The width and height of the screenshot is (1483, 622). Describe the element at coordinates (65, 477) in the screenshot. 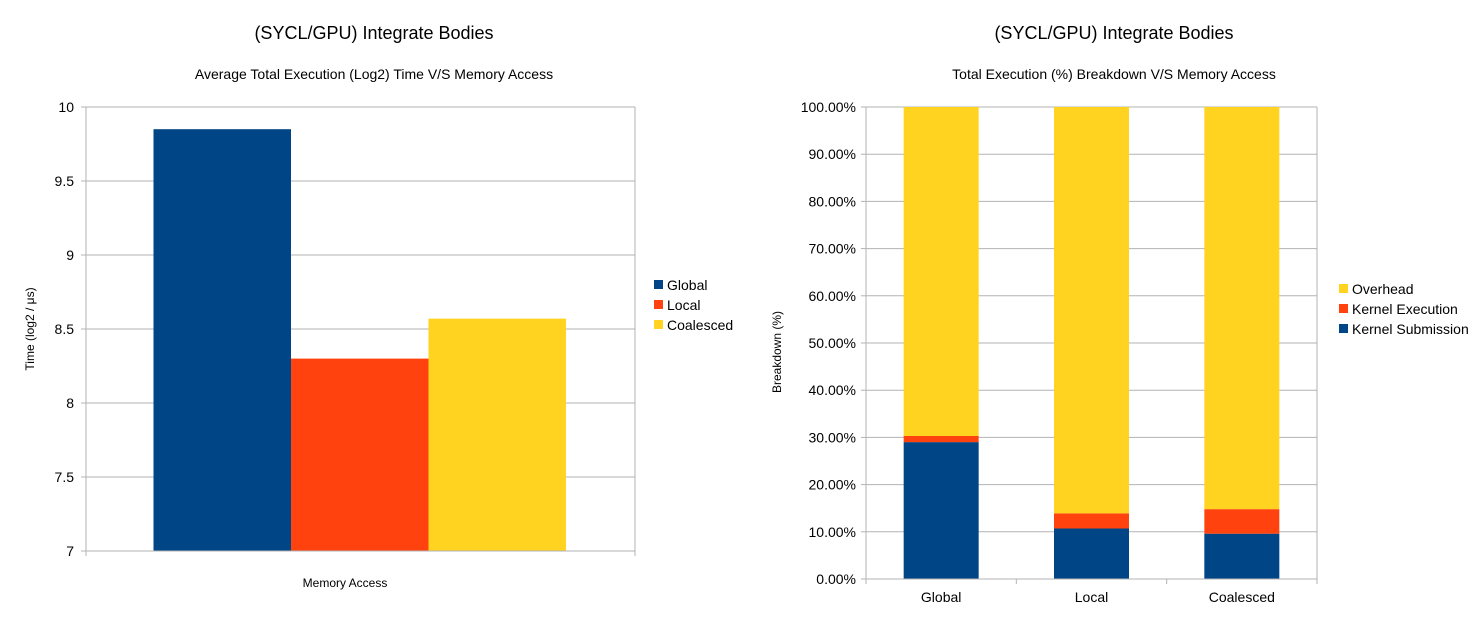

I see `chart1-y-tick-label: 7.5` at that location.